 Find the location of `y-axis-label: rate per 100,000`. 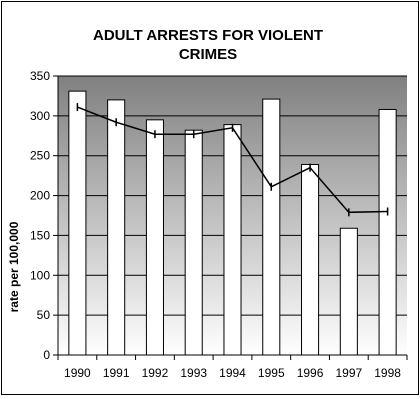

y-axis-label: rate per 100,000 is located at coordinates (14, 266).